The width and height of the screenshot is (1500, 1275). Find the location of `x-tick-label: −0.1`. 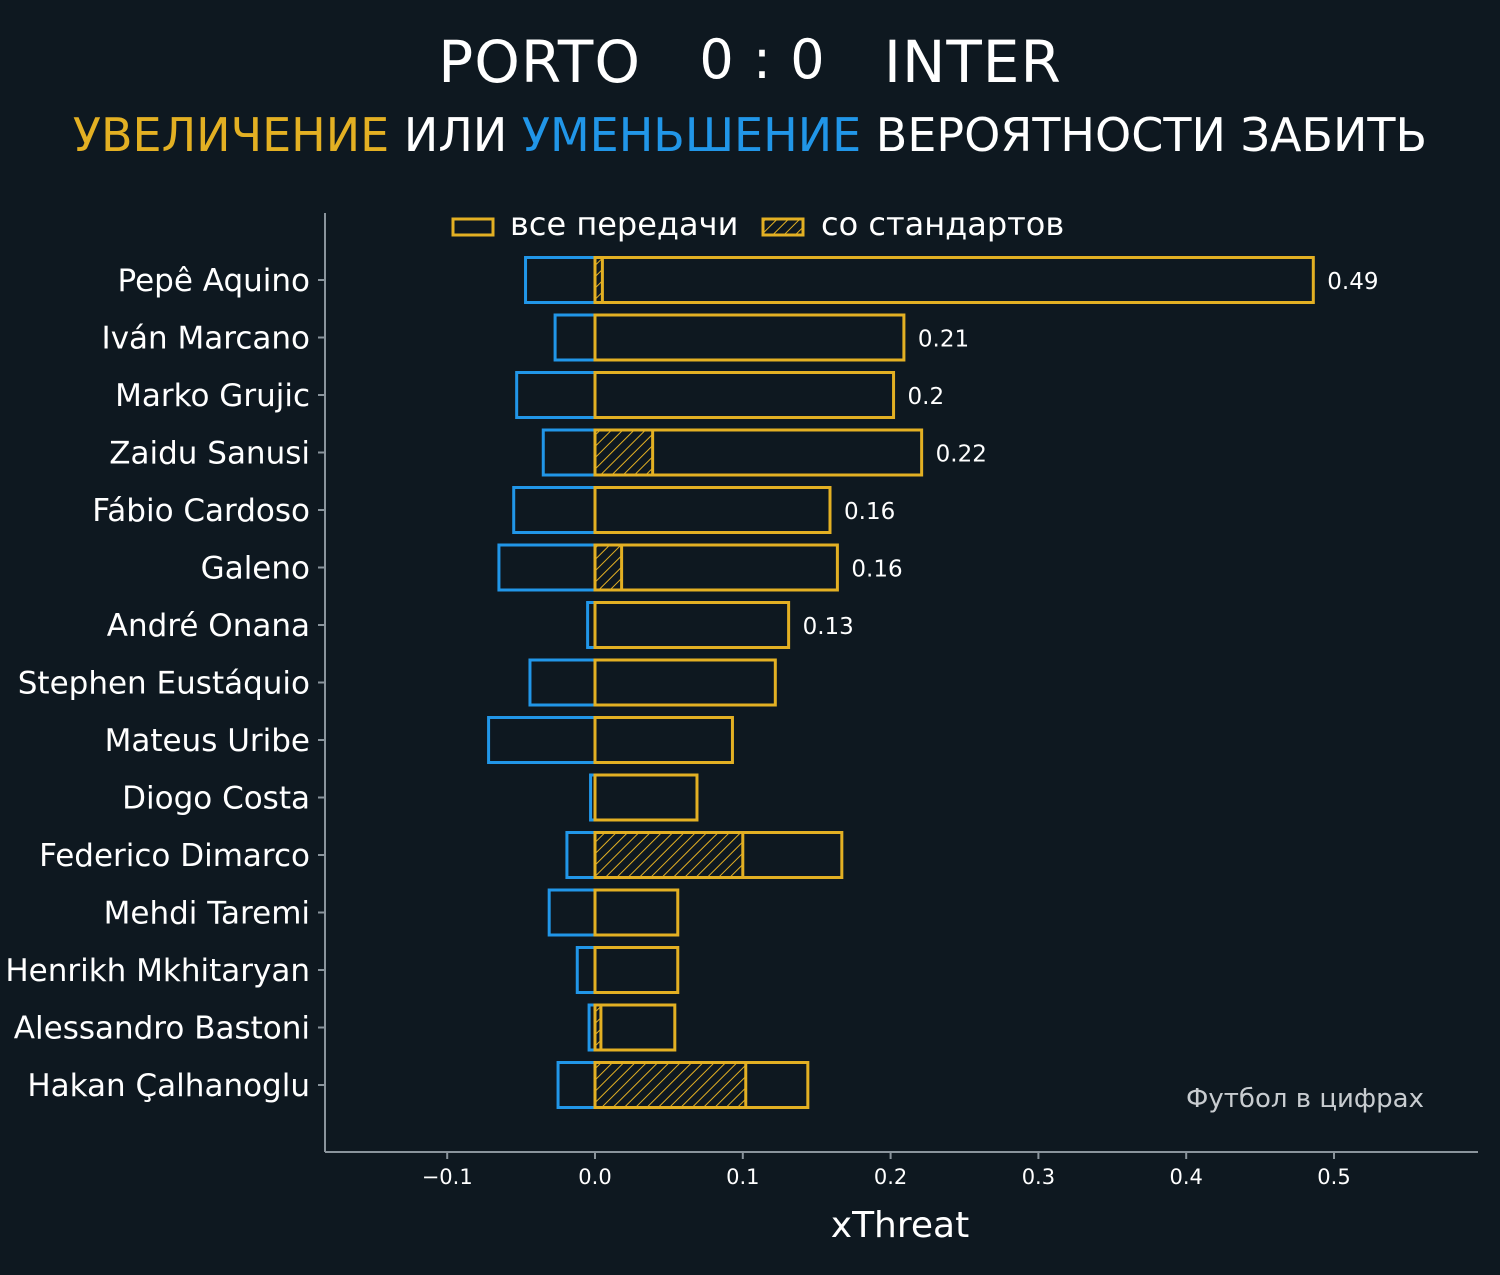

x-tick-label: −0.1 is located at coordinates (447, 1177).